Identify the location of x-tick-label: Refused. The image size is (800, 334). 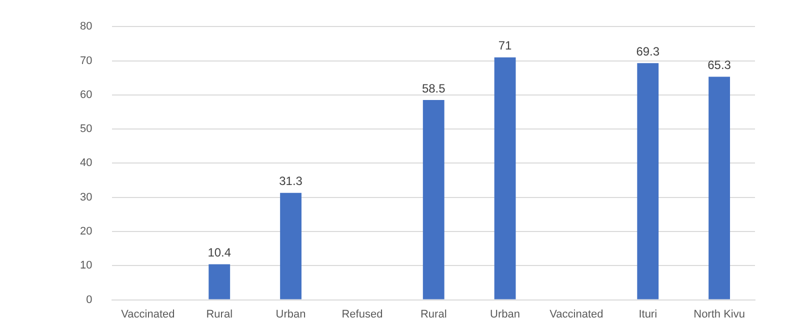
(362, 314).